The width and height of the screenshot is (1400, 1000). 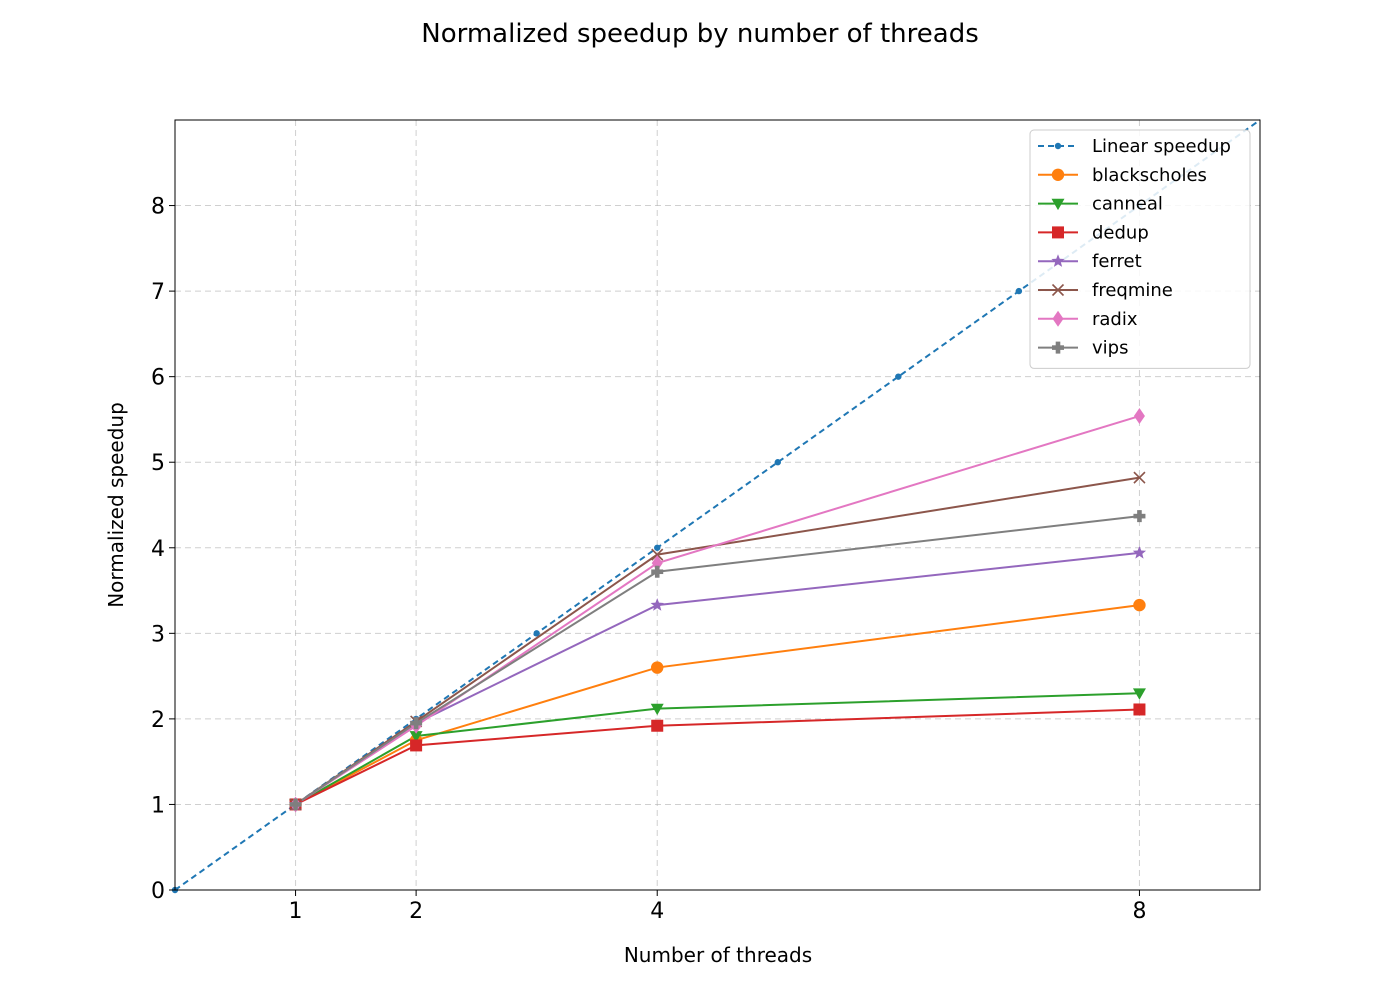 What do you see at coordinates (158, 720) in the screenshot?
I see `y-tick-label: 2` at bounding box center [158, 720].